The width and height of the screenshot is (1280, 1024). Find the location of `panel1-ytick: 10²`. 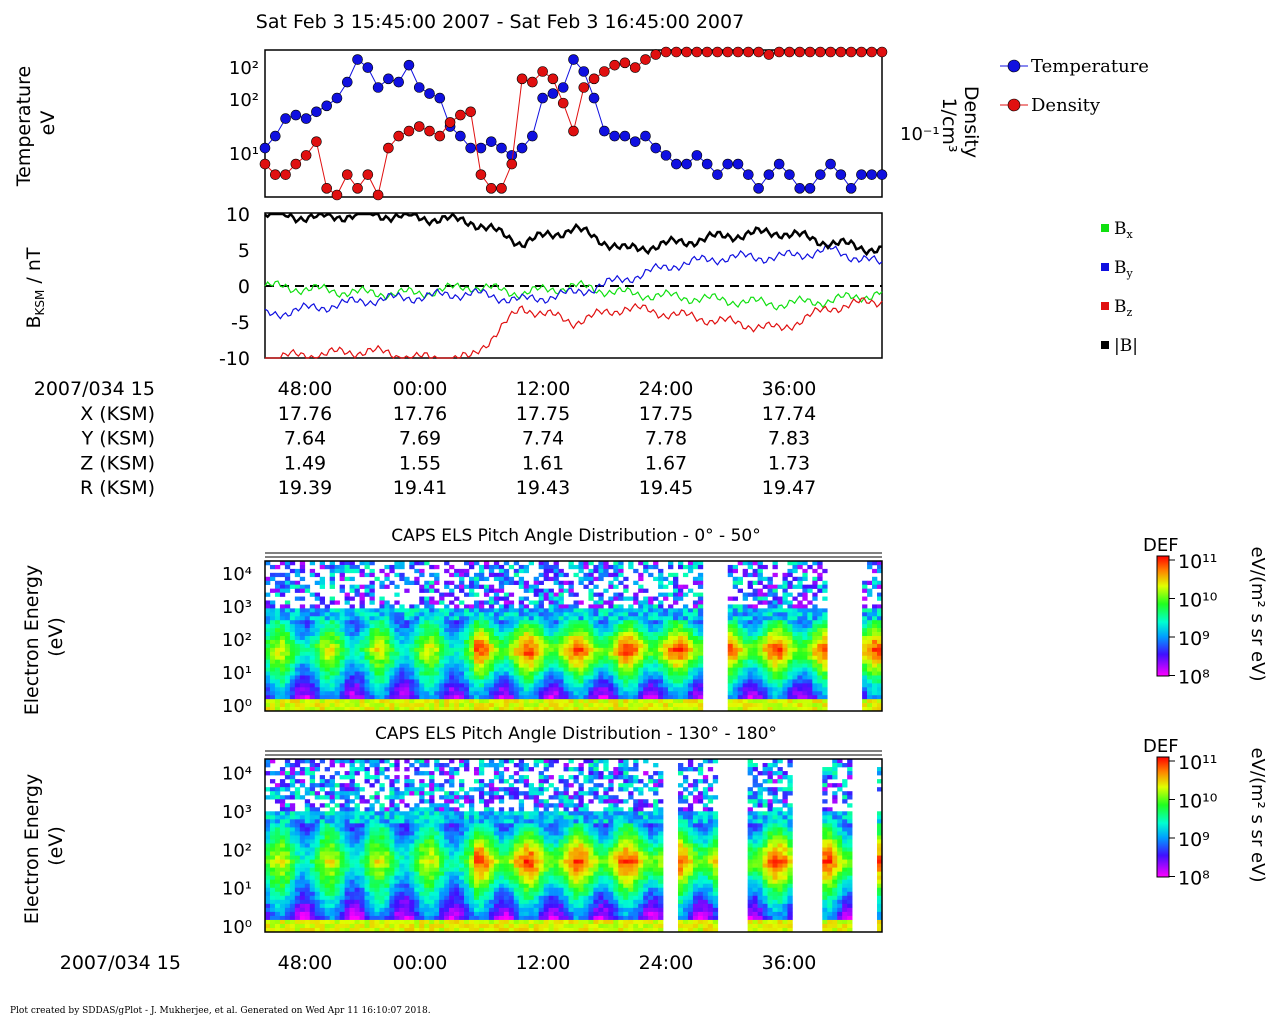

panel1-ytick: 10² is located at coordinates (244, 68).